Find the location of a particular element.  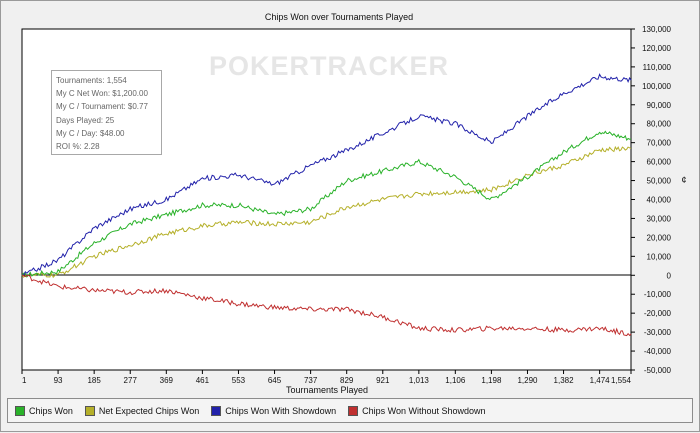

stat-per-tournament: My C / Tournament: $0.77 is located at coordinates (102, 107).